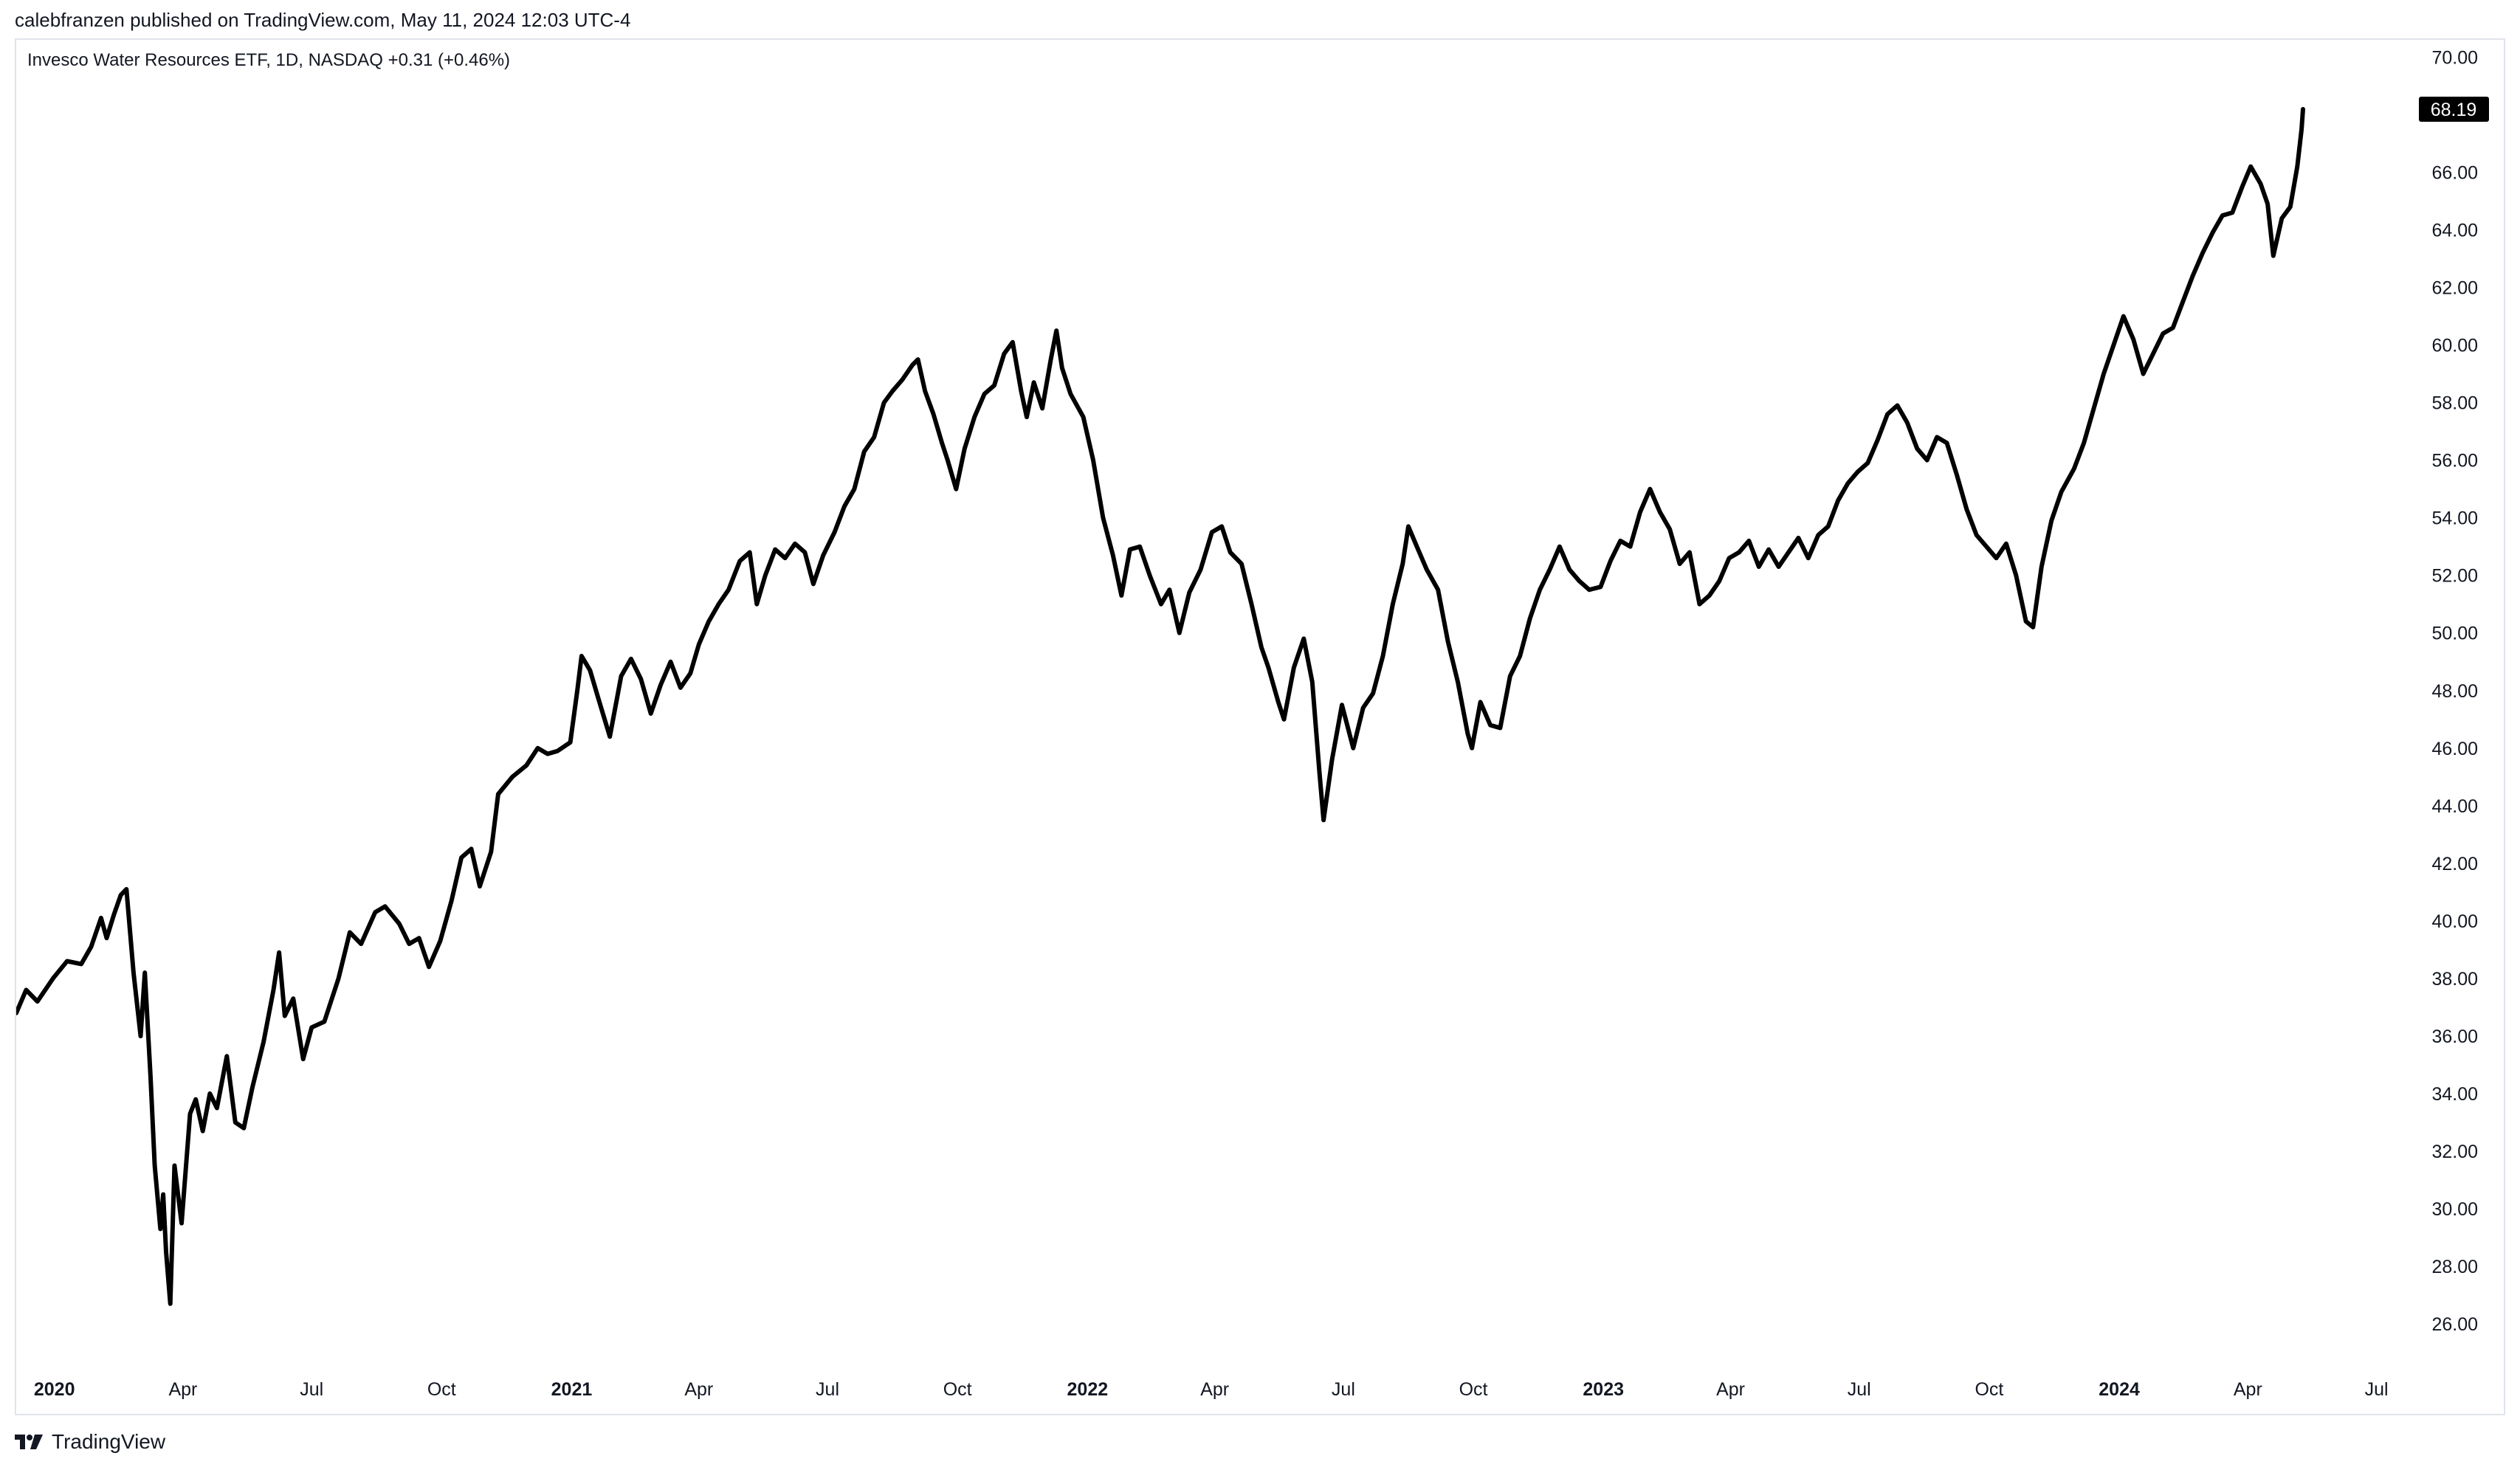  What do you see at coordinates (2119, 1389) in the screenshot?
I see `x-tick-label: 2024` at bounding box center [2119, 1389].